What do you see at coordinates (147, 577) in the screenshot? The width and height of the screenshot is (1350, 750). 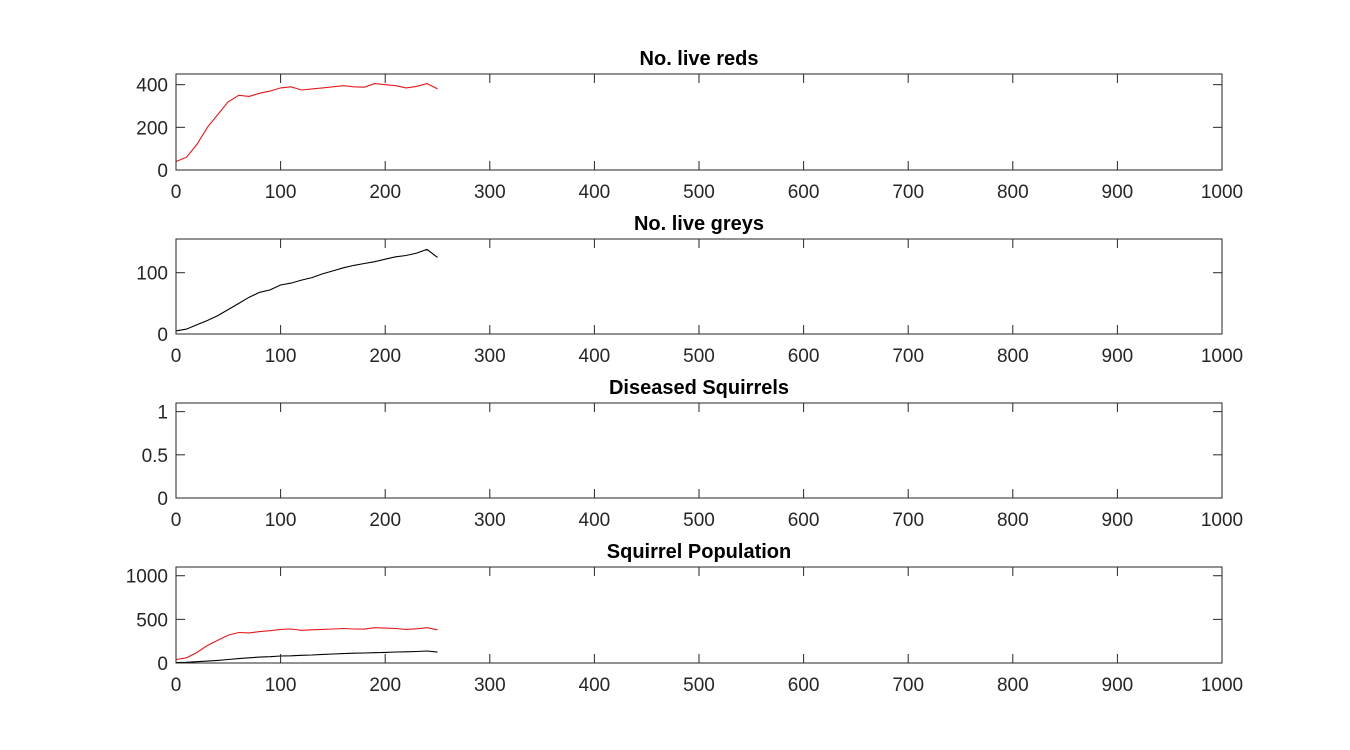 I see `y-tick-label: 1000` at bounding box center [147, 577].